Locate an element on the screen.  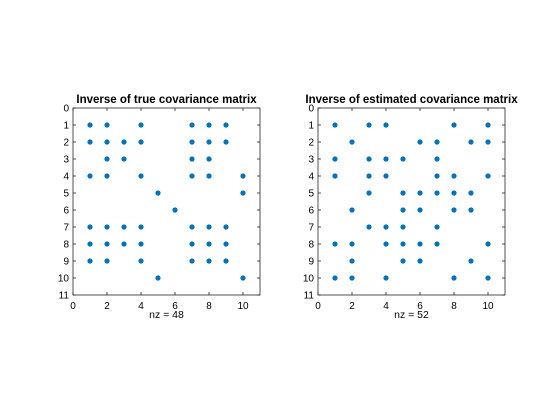
plot-title: Inverse of estimated covariance matrix is located at coordinates (411, 100).